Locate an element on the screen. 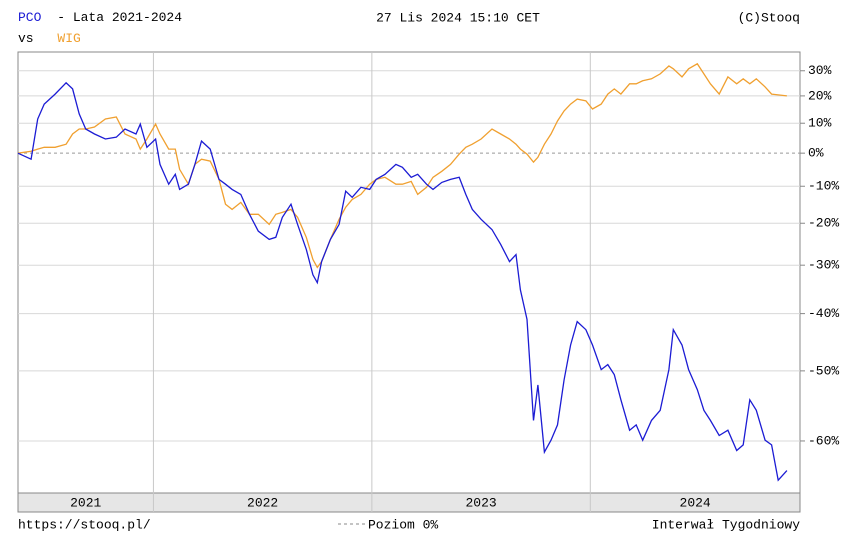 Image resolution: width=865 pixels, height=540 pixels. y-tick-label: 30% is located at coordinates (820, 70).